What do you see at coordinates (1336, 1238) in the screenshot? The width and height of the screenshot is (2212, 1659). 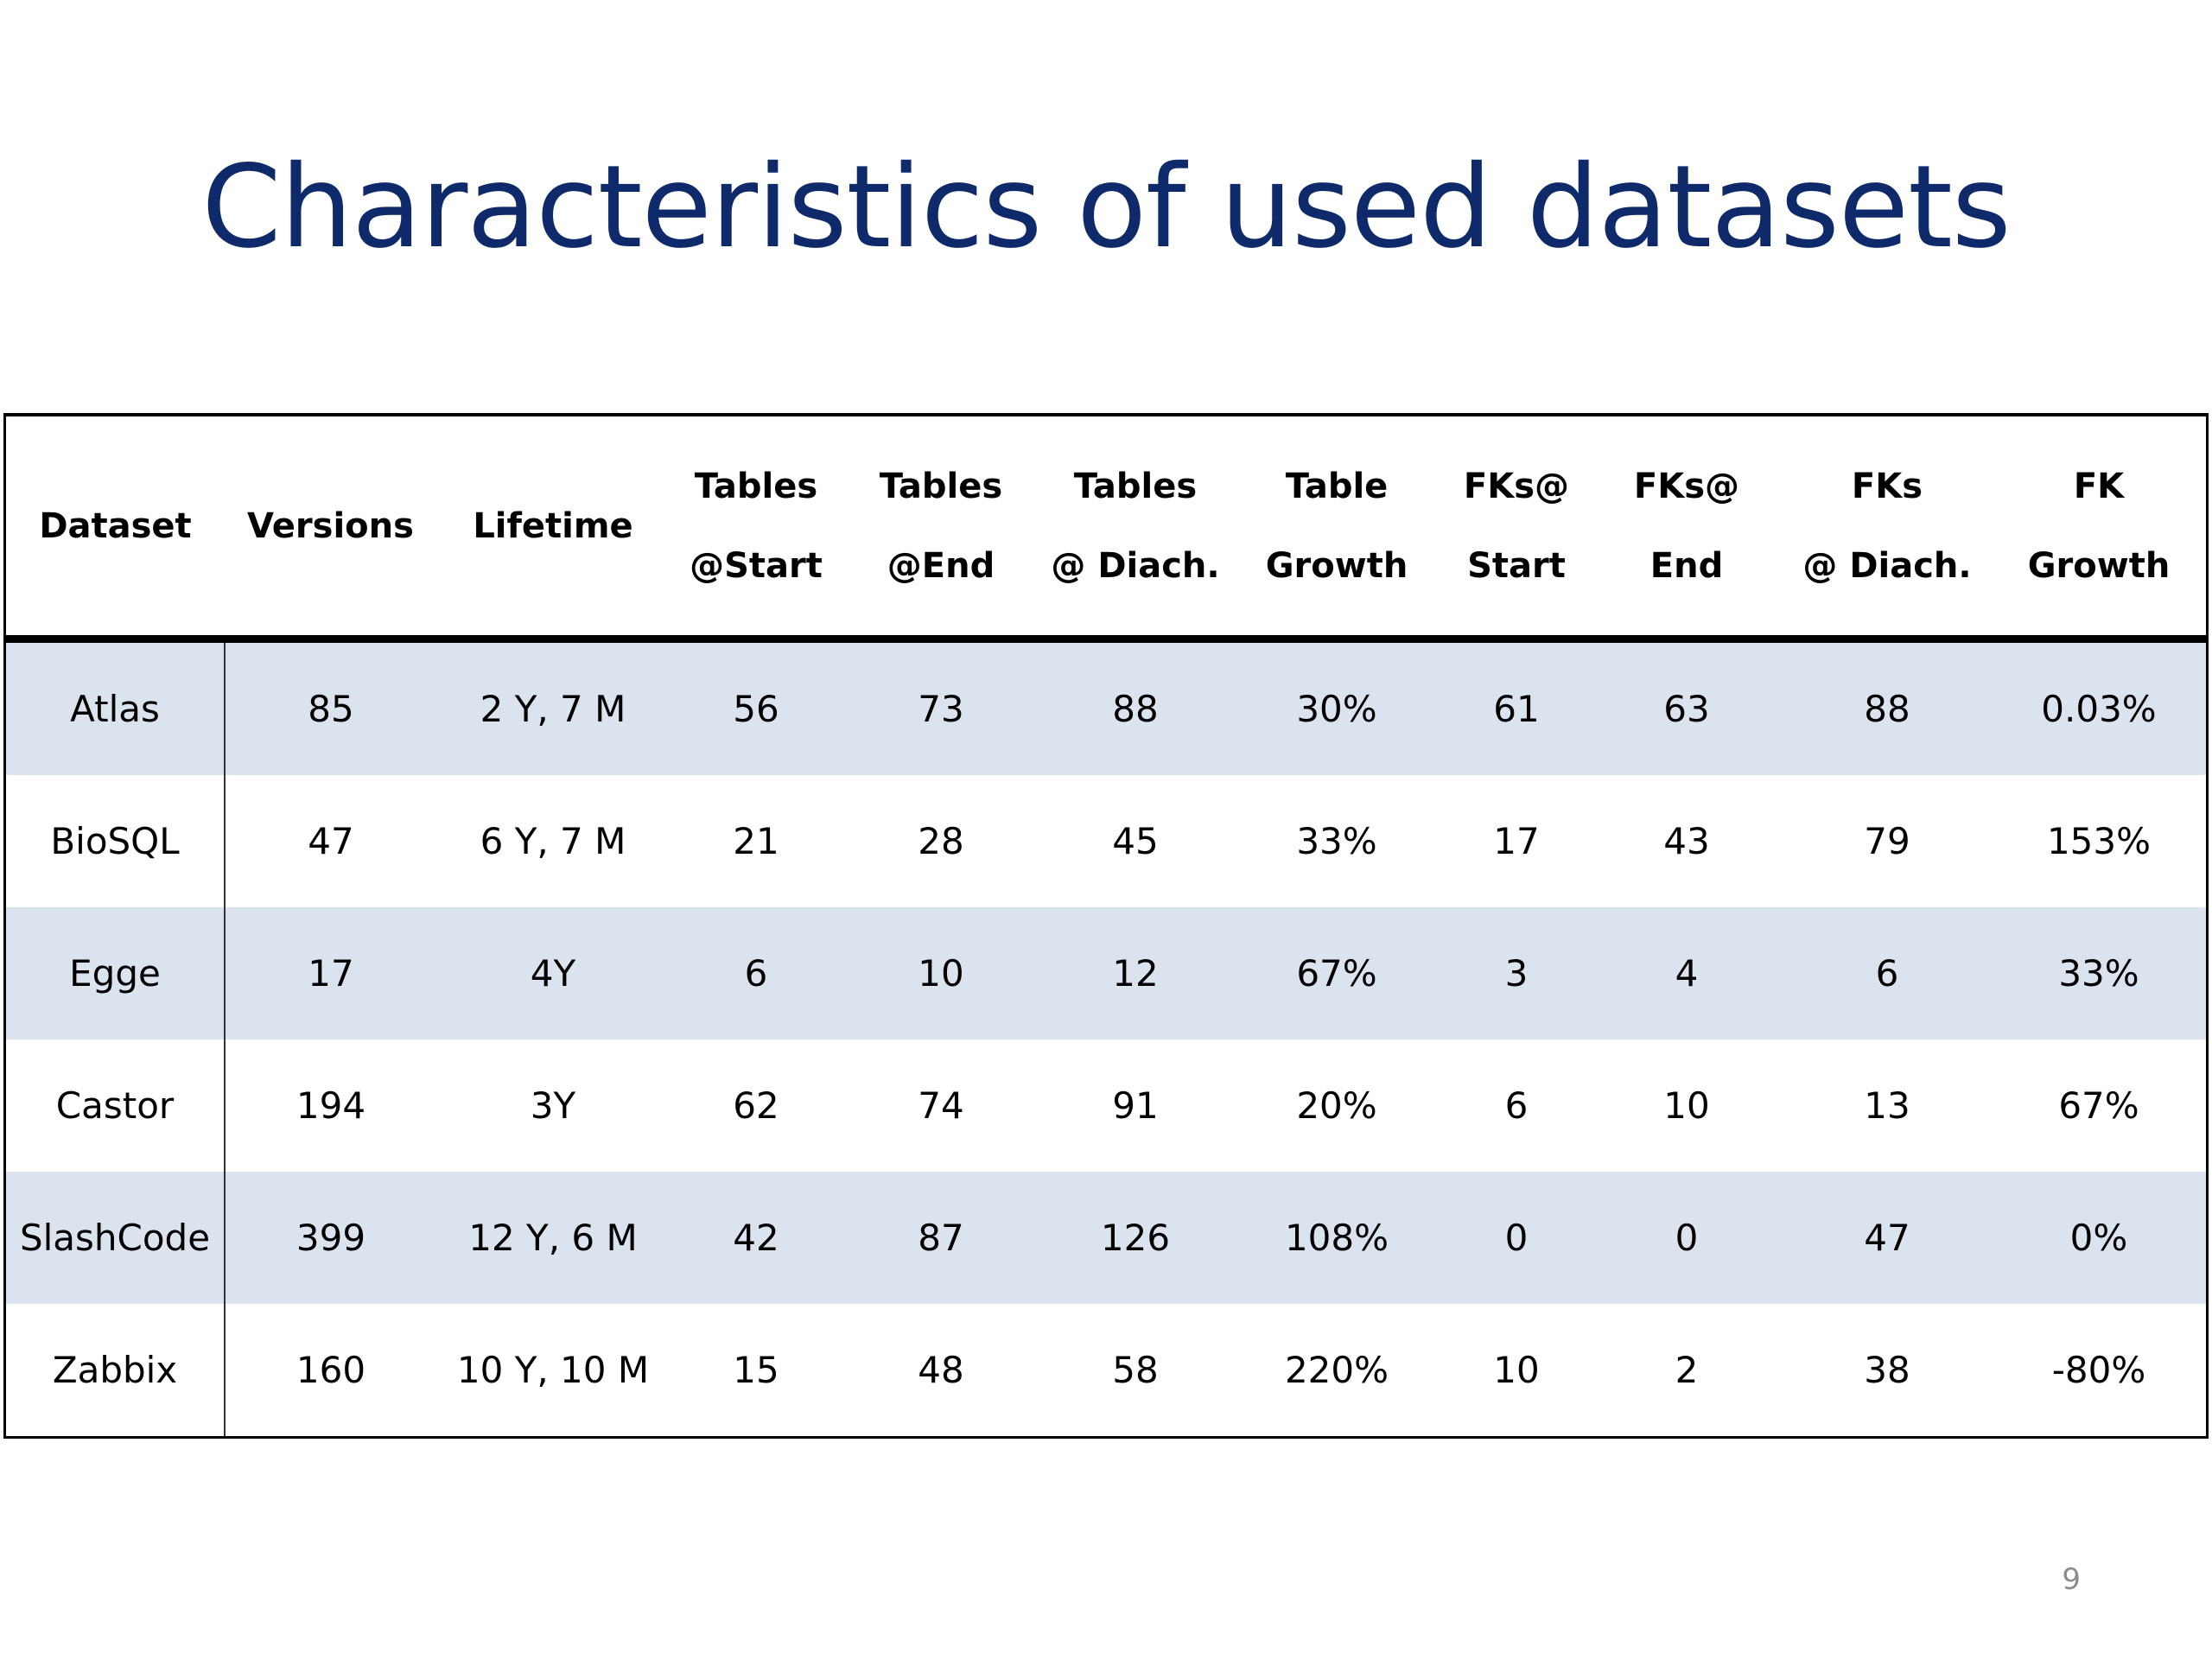 I see `table-cell: 108%` at bounding box center [1336, 1238].